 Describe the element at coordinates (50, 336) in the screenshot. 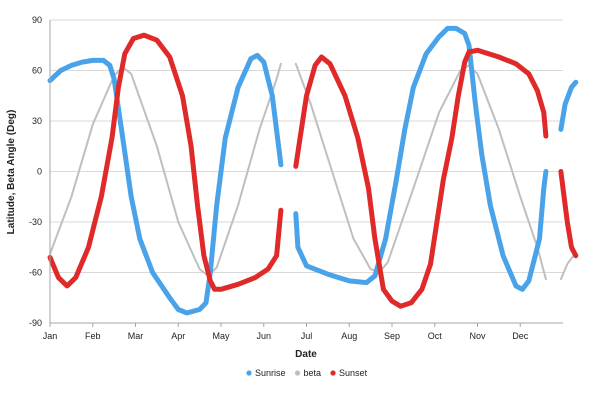

I see `x-tick-label: Jan` at that location.